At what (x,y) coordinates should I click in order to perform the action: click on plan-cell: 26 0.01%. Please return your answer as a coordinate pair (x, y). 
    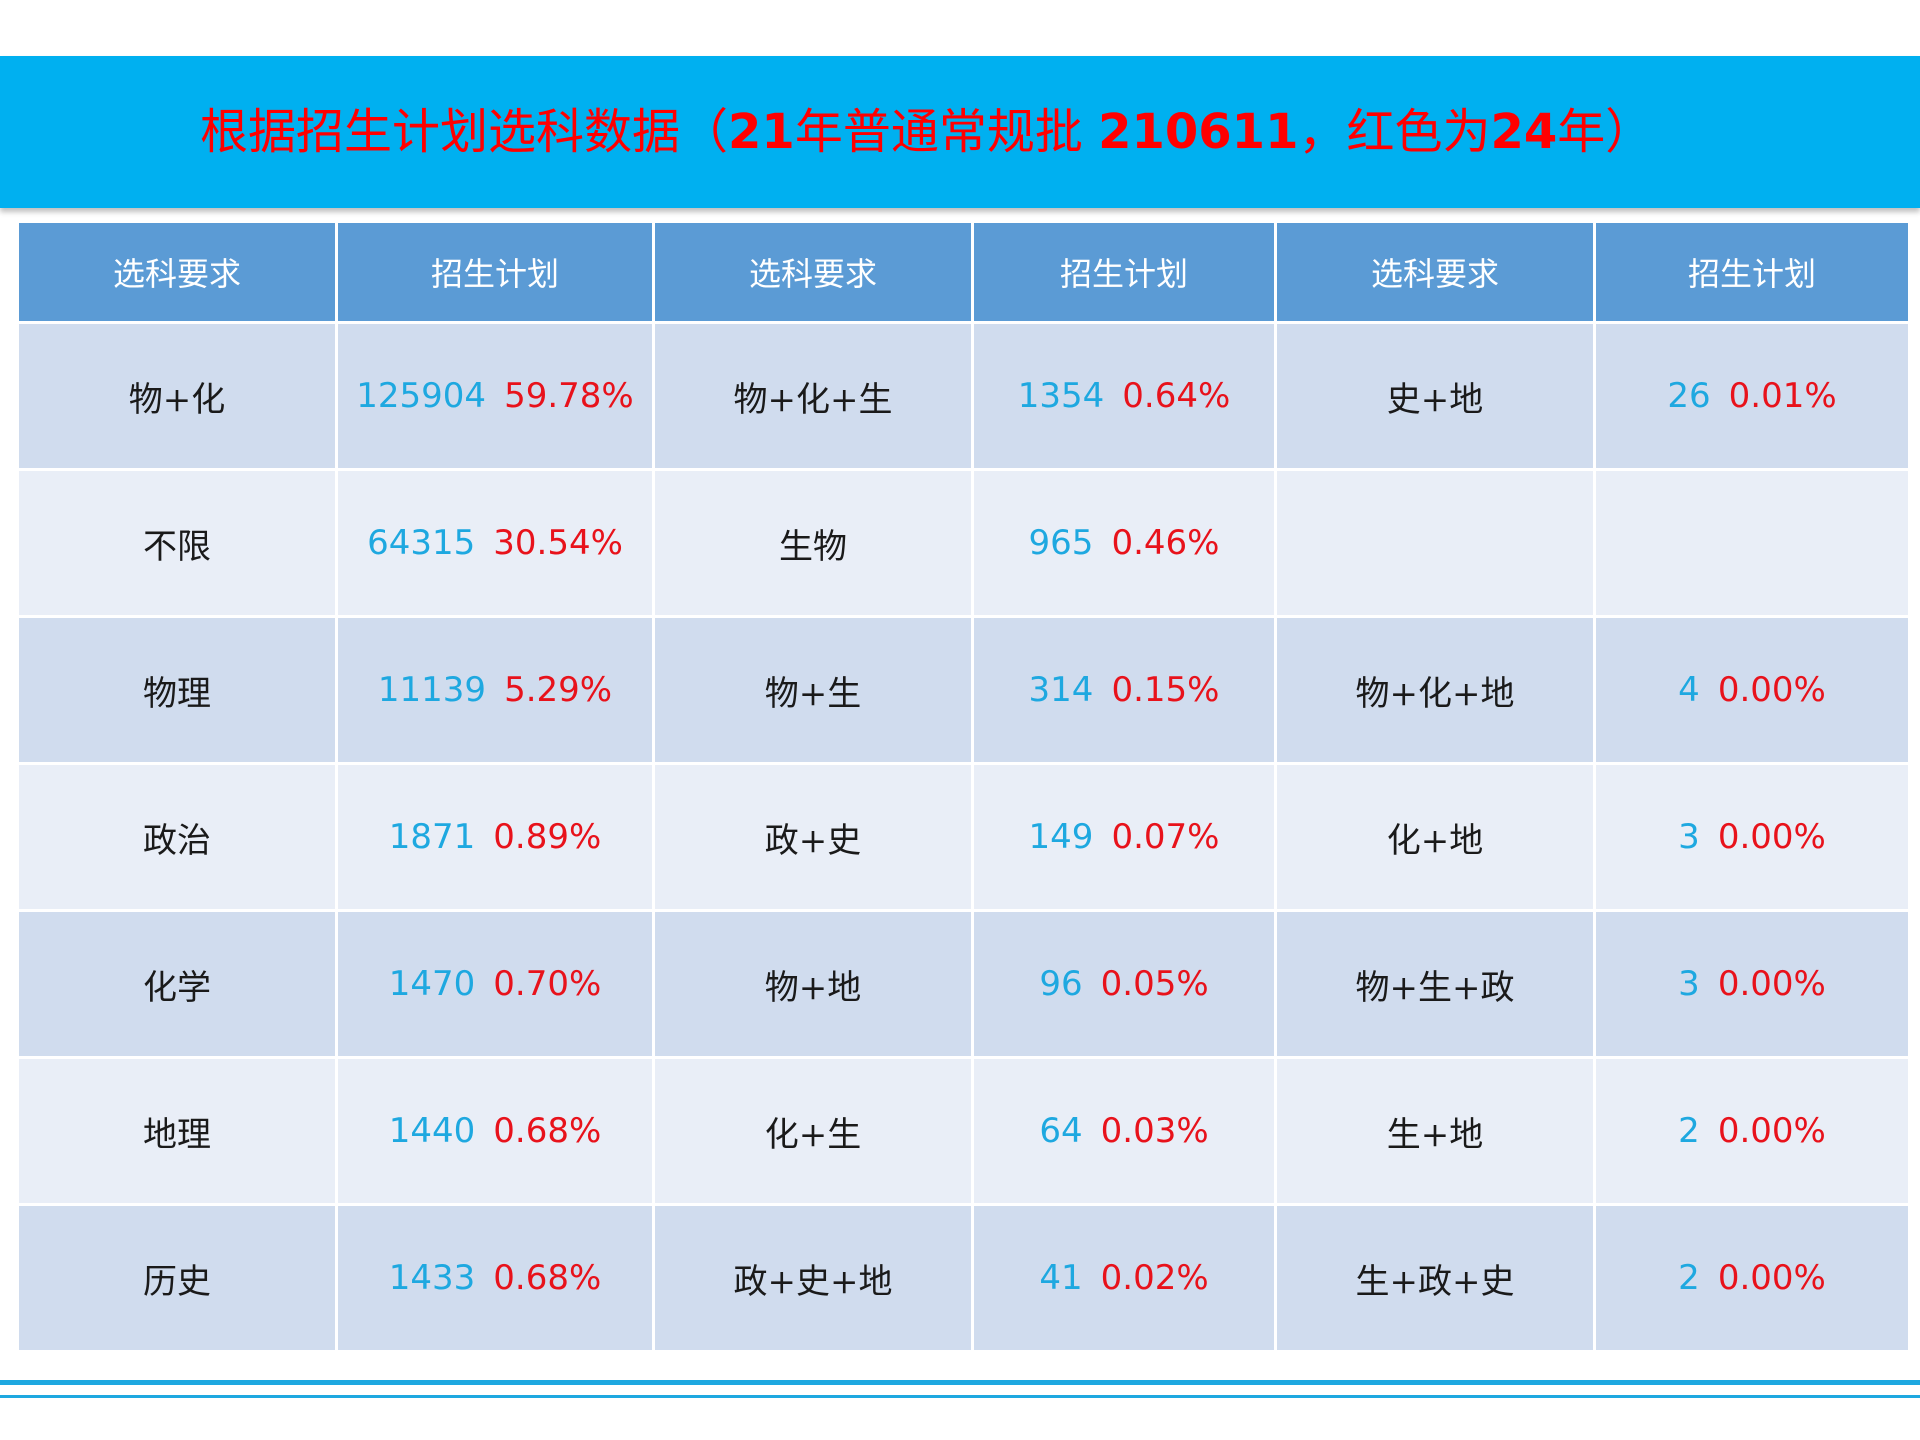
    Looking at the image, I should click on (1752, 396).